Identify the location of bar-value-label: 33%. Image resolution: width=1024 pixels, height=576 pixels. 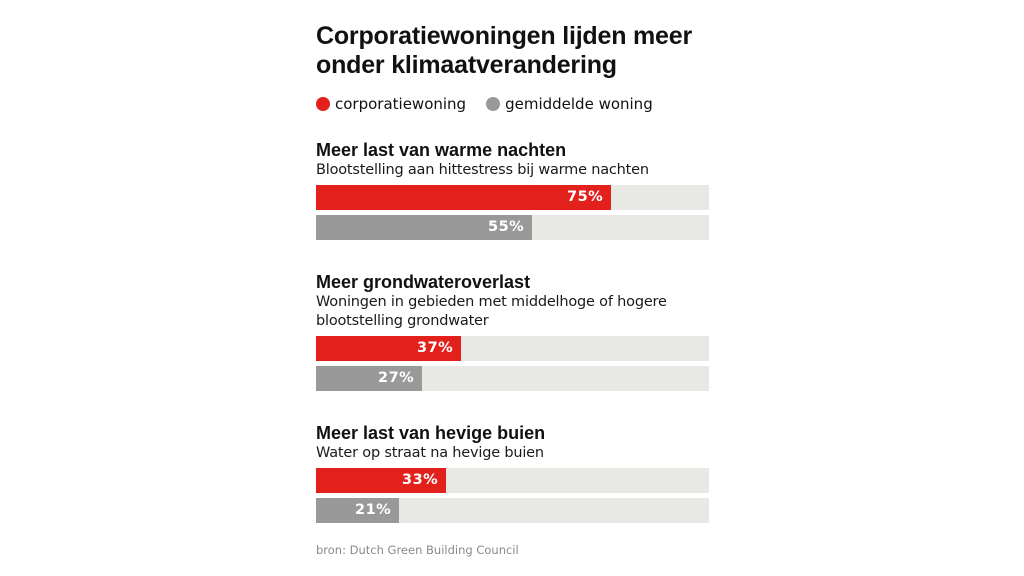
(420, 480).